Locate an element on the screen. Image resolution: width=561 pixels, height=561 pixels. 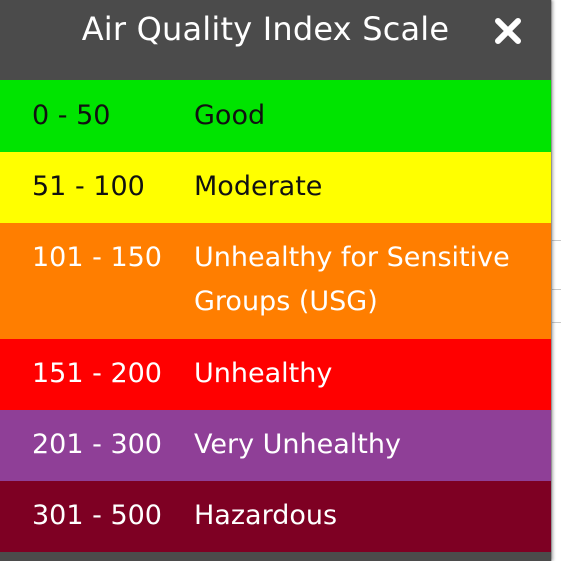
aqi-range: 101 - 150 is located at coordinates (97, 257).